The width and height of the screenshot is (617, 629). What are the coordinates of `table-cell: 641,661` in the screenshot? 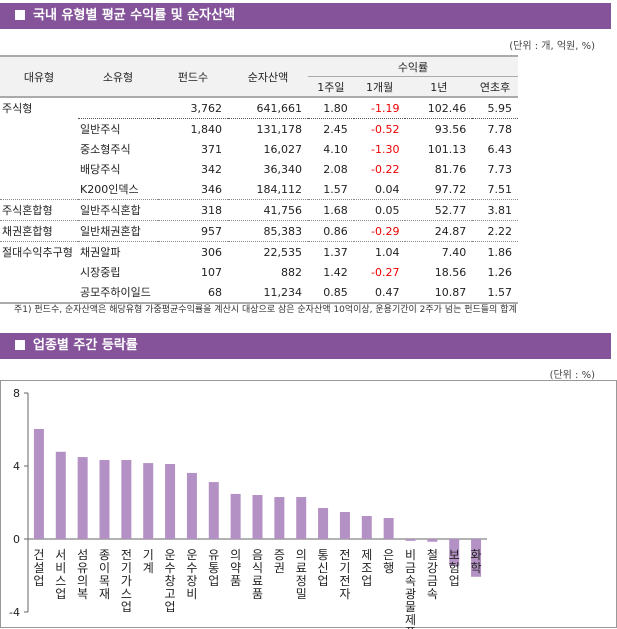 It's located at (279, 108).